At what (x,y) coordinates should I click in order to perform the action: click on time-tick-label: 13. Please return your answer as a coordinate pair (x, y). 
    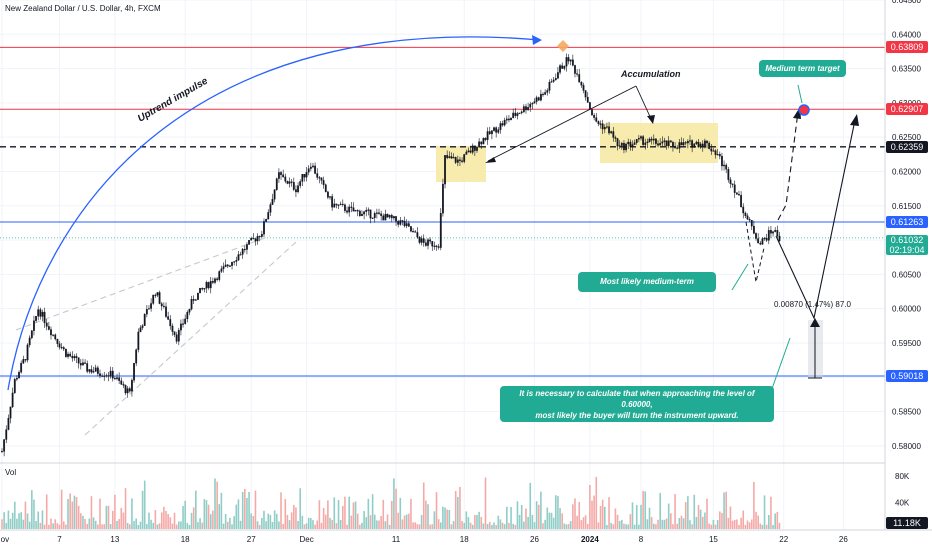
    Looking at the image, I should click on (114, 539).